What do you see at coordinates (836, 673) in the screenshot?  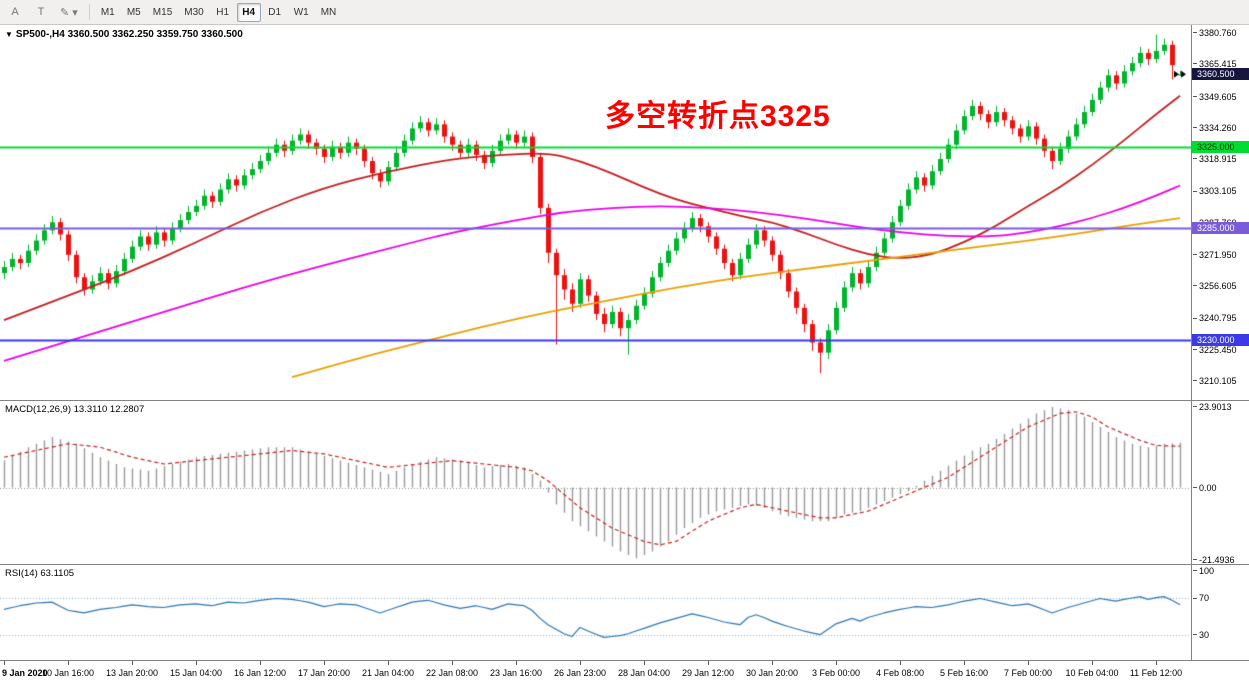 I see `time-axis-label: 3 Feb 00:00` at bounding box center [836, 673].